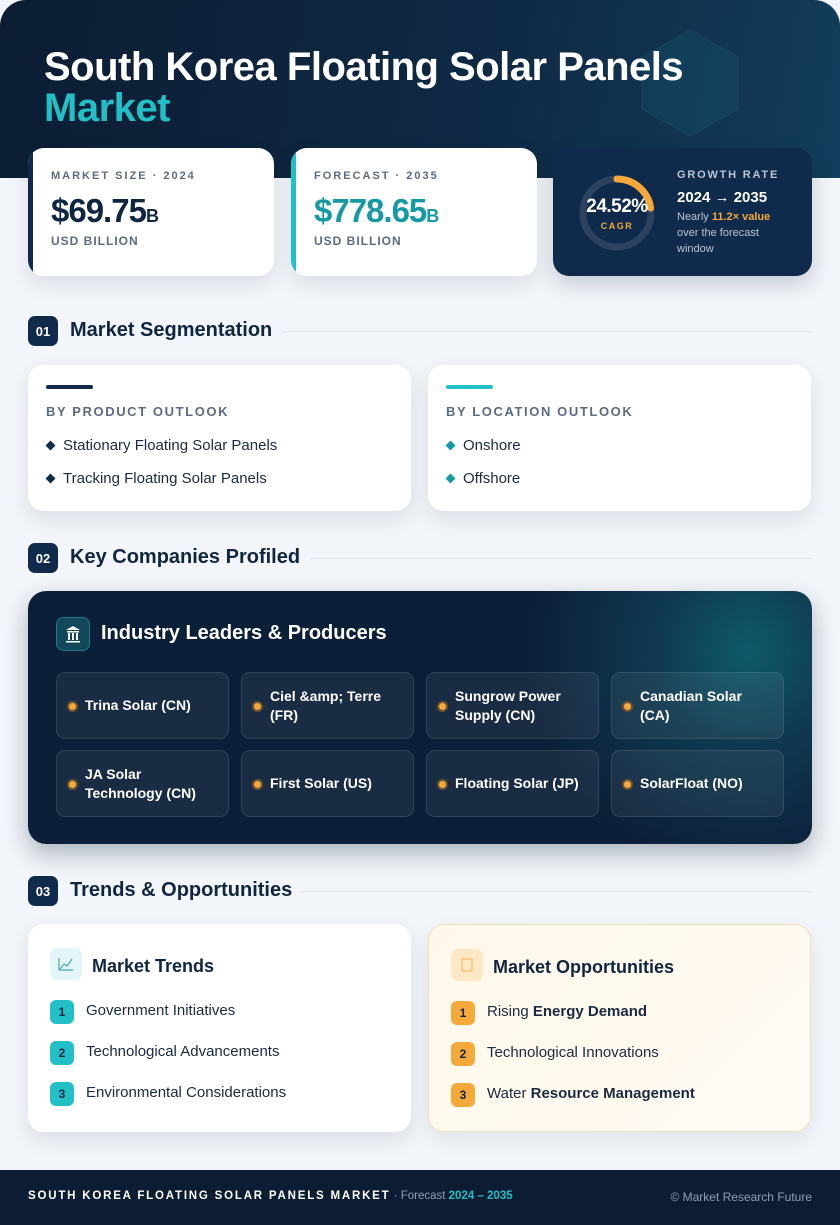 The width and height of the screenshot is (840, 1225). Describe the element at coordinates (123, 176) in the screenshot. I see `stat-label: MARKET SIZE · 2024` at that location.